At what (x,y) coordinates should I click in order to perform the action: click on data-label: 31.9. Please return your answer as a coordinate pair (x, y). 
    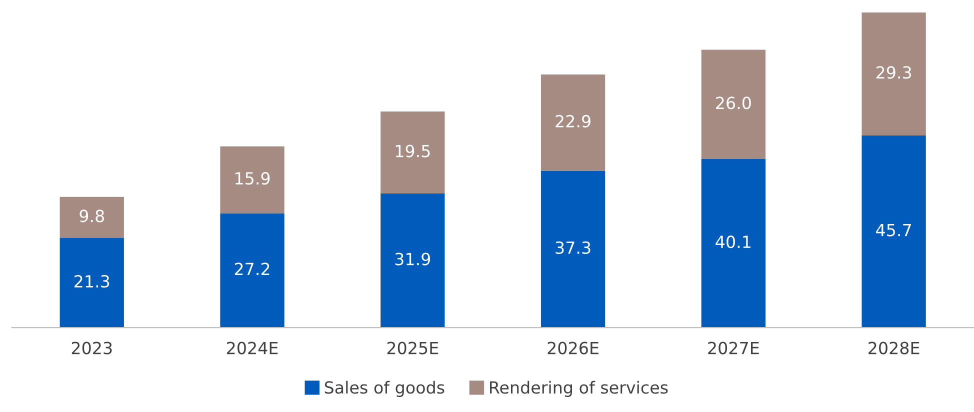
    Looking at the image, I should click on (412, 259).